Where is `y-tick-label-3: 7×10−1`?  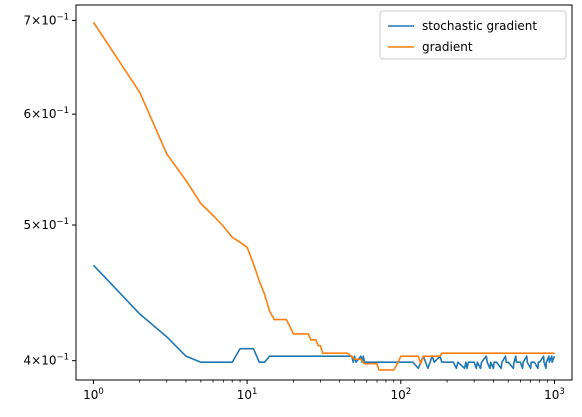
y-tick-label-3: 7×10−1 is located at coordinates (47, 19).